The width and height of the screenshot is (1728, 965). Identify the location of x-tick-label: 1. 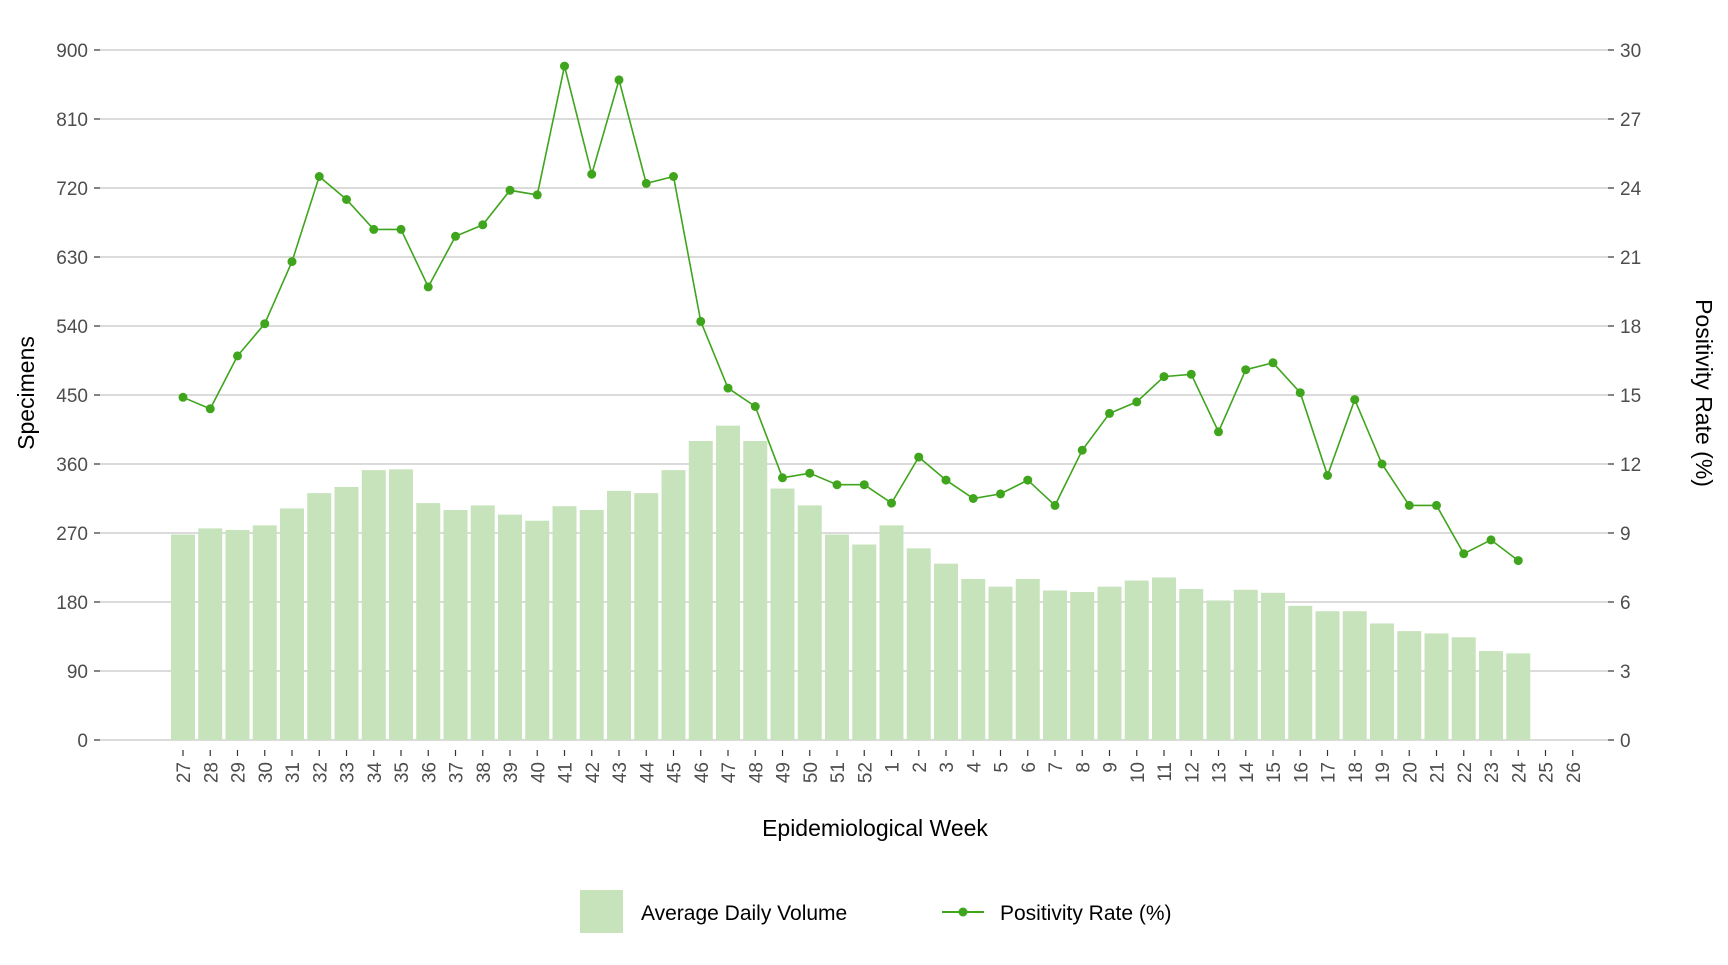
(893, 767).